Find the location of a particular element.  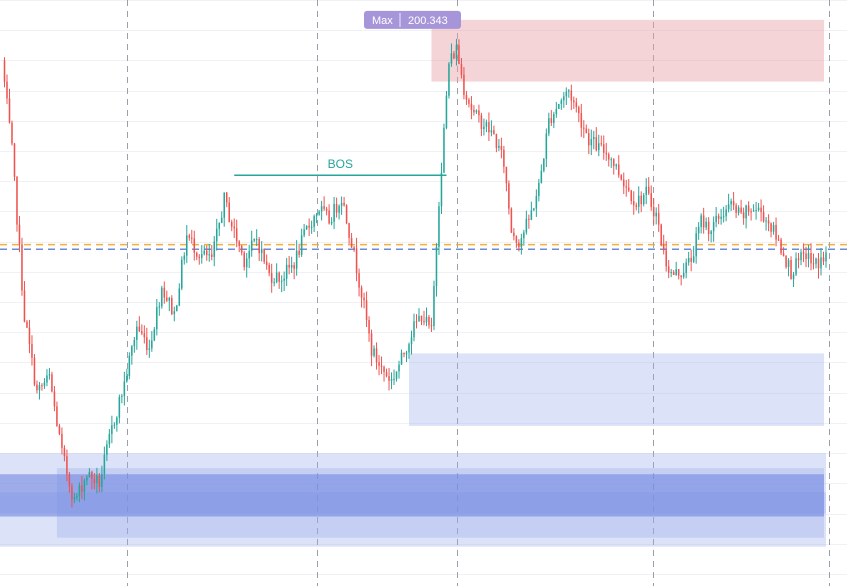

bos-marker: BOS is located at coordinates (340, 166).